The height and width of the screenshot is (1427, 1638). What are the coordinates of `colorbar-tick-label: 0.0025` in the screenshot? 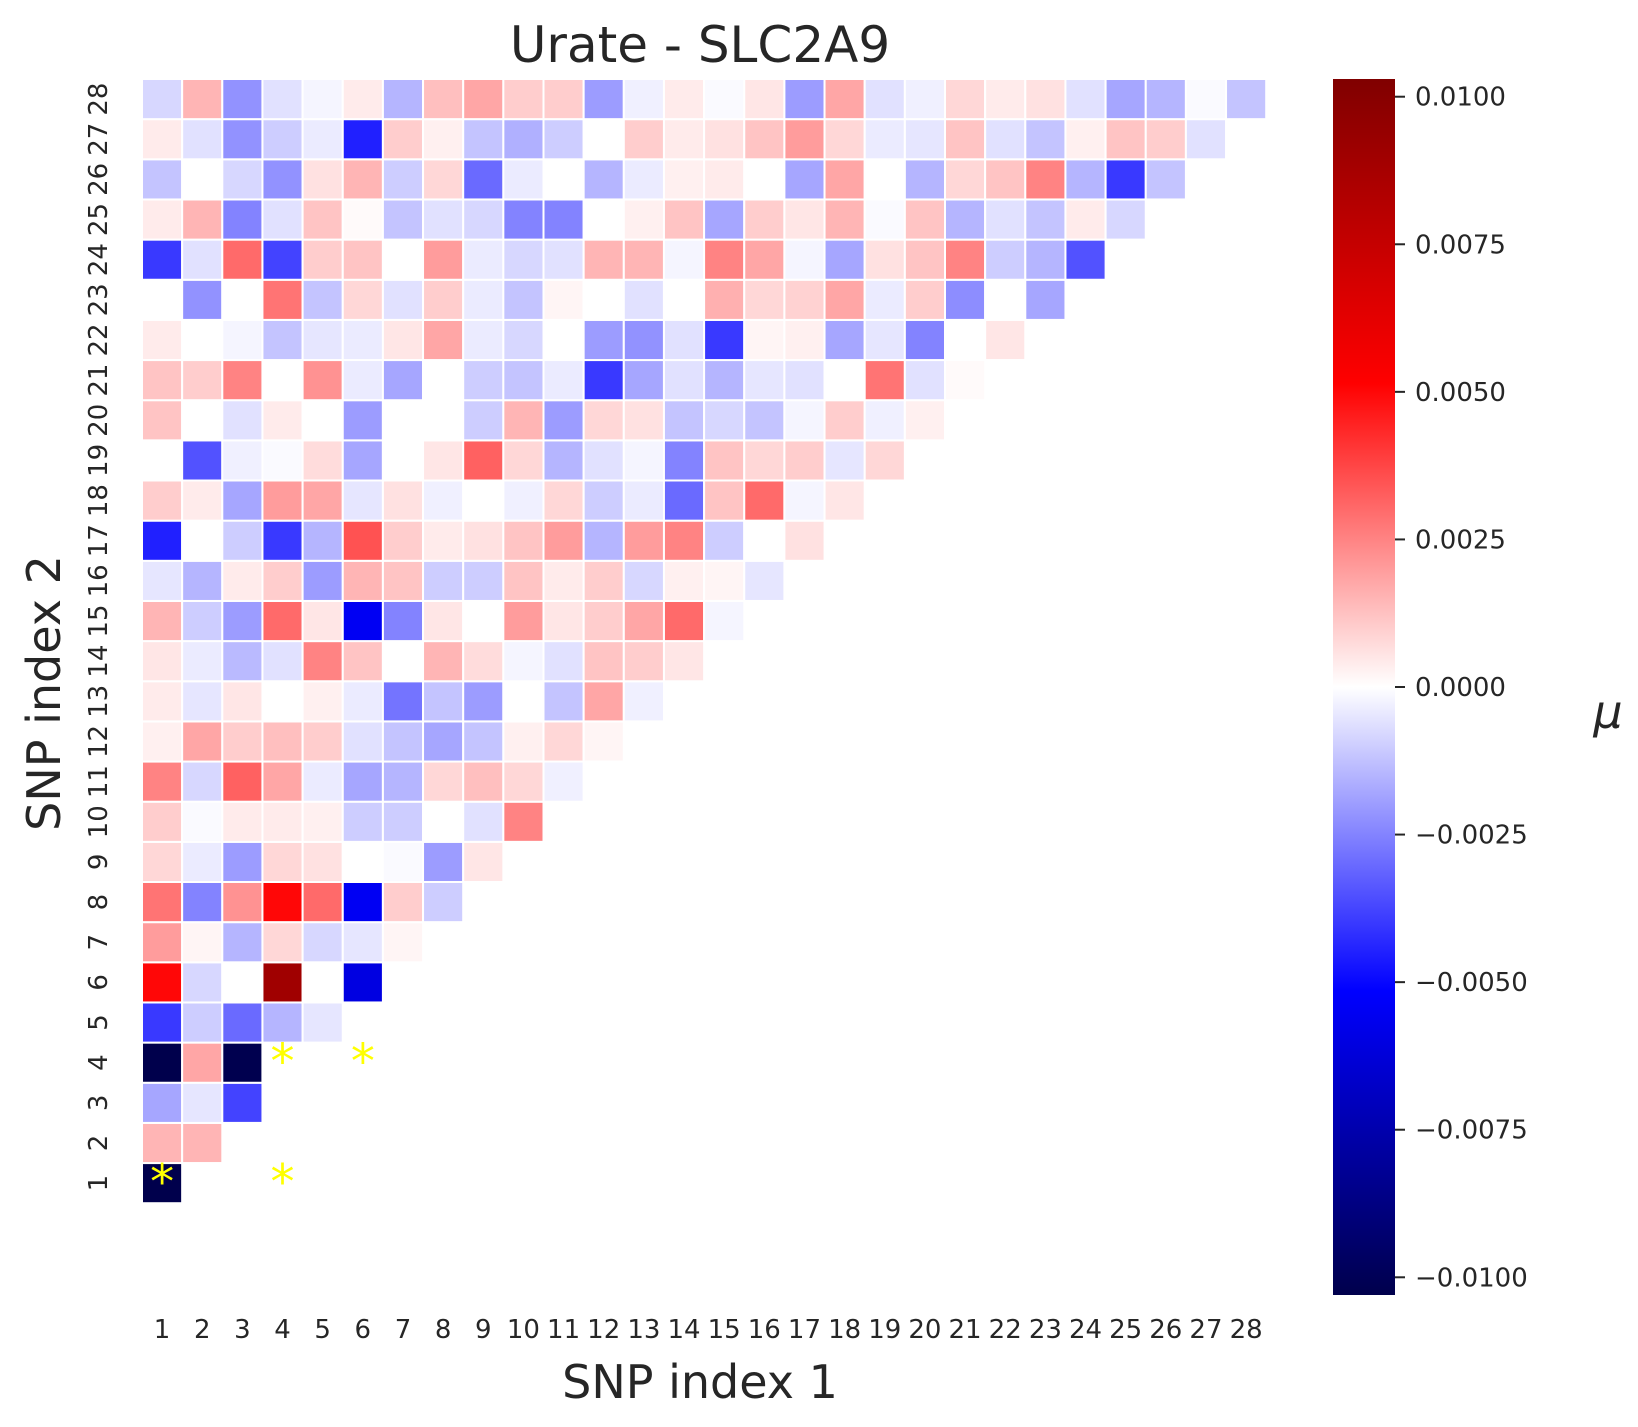 It's located at (1460, 540).